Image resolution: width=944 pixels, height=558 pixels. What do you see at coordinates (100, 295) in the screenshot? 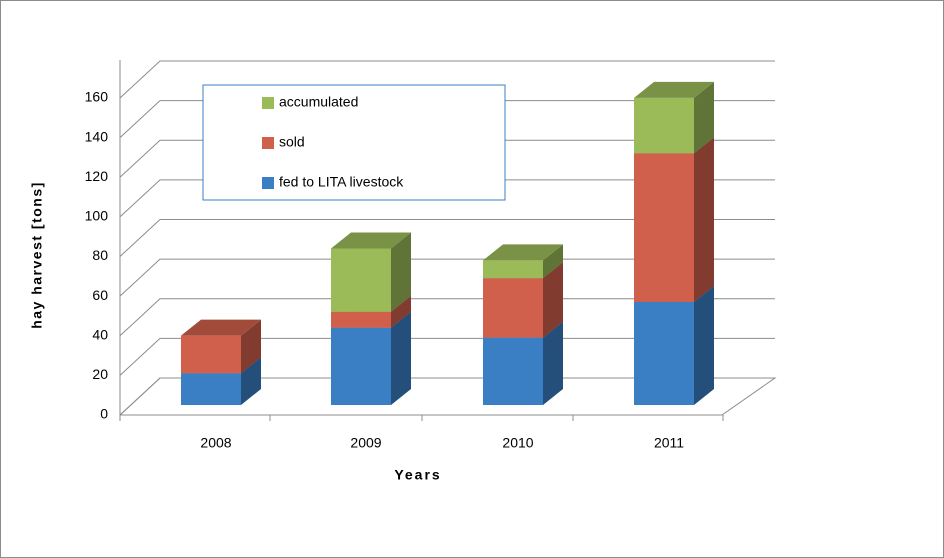
I see `y-tick-label: 60` at bounding box center [100, 295].